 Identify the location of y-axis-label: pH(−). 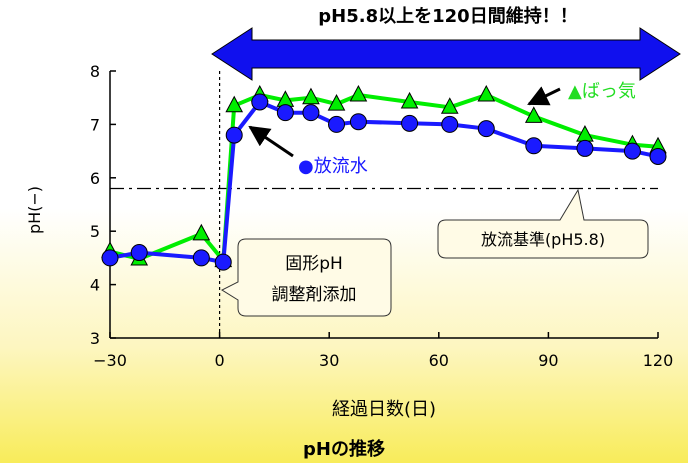
(34, 210).